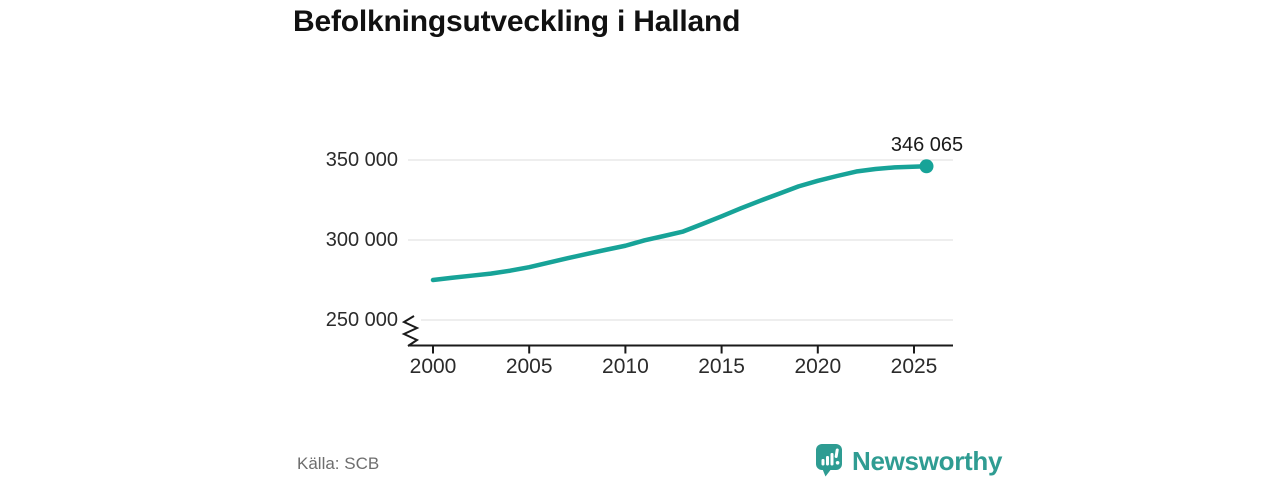 The width and height of the screenshot is (1280, 480). Describe the element at coordinates (517, 21) in the screenshot. I see `chart-title: Befolkningsutveckling i Halland` at that location.